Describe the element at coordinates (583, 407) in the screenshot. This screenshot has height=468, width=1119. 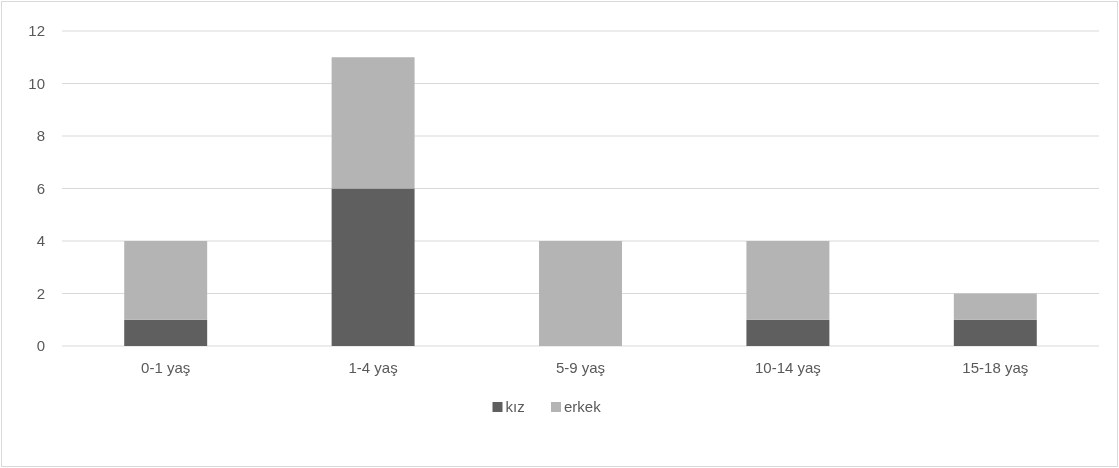
I see `legend-label: erkek` at that location.